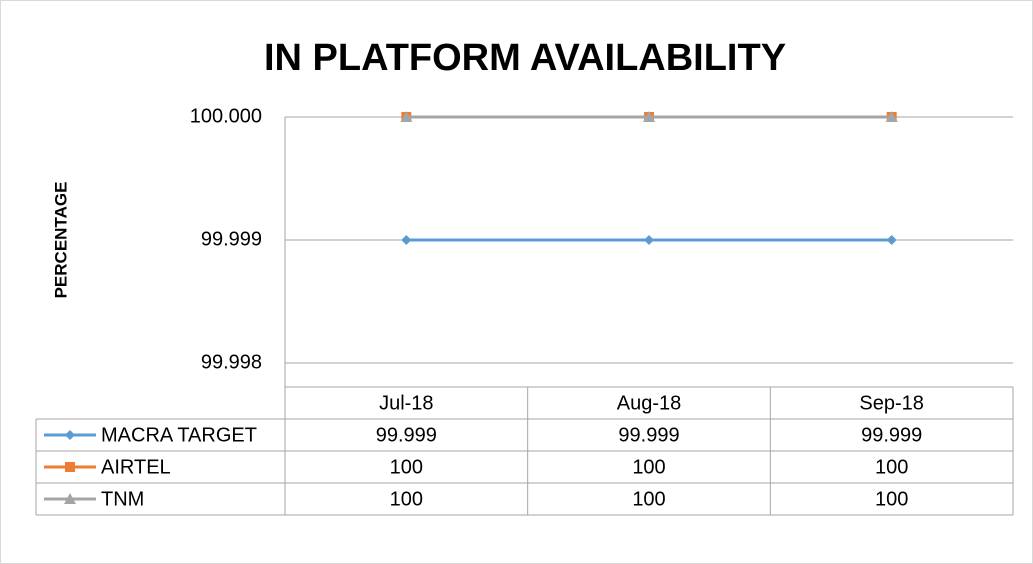 This screenshot has width=1033, height=564. What do you see at coordinates (122, 499) in the screenshot?
I see `legend-label: TNM` at bounding box center [122, 499].